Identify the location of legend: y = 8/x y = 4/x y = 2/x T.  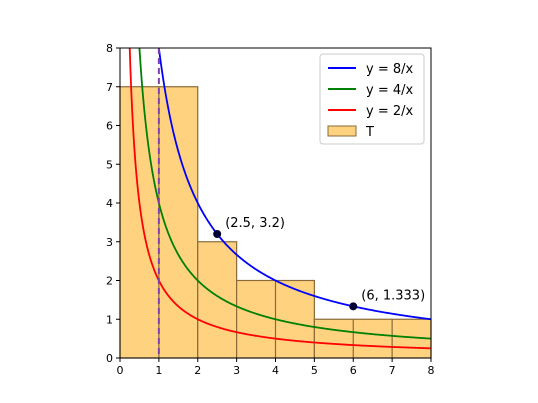
(372, 99).